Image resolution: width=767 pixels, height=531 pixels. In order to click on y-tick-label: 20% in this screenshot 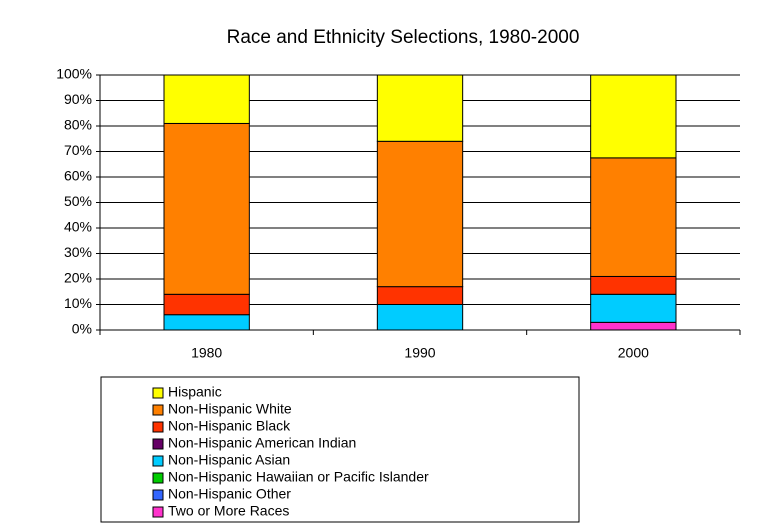, I will do `click(78, 278)`.